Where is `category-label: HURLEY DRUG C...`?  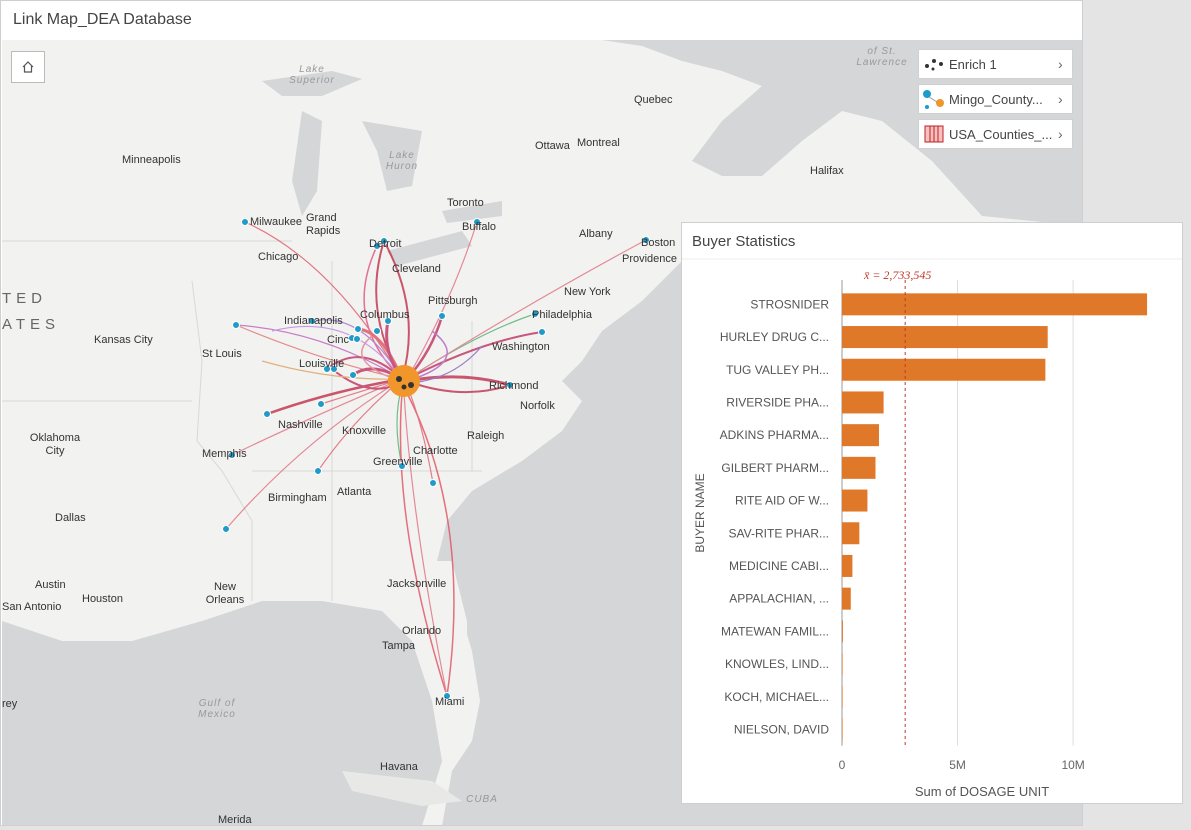 category-label: HURLEY DRUG C... is located at coordinates (774, 337).